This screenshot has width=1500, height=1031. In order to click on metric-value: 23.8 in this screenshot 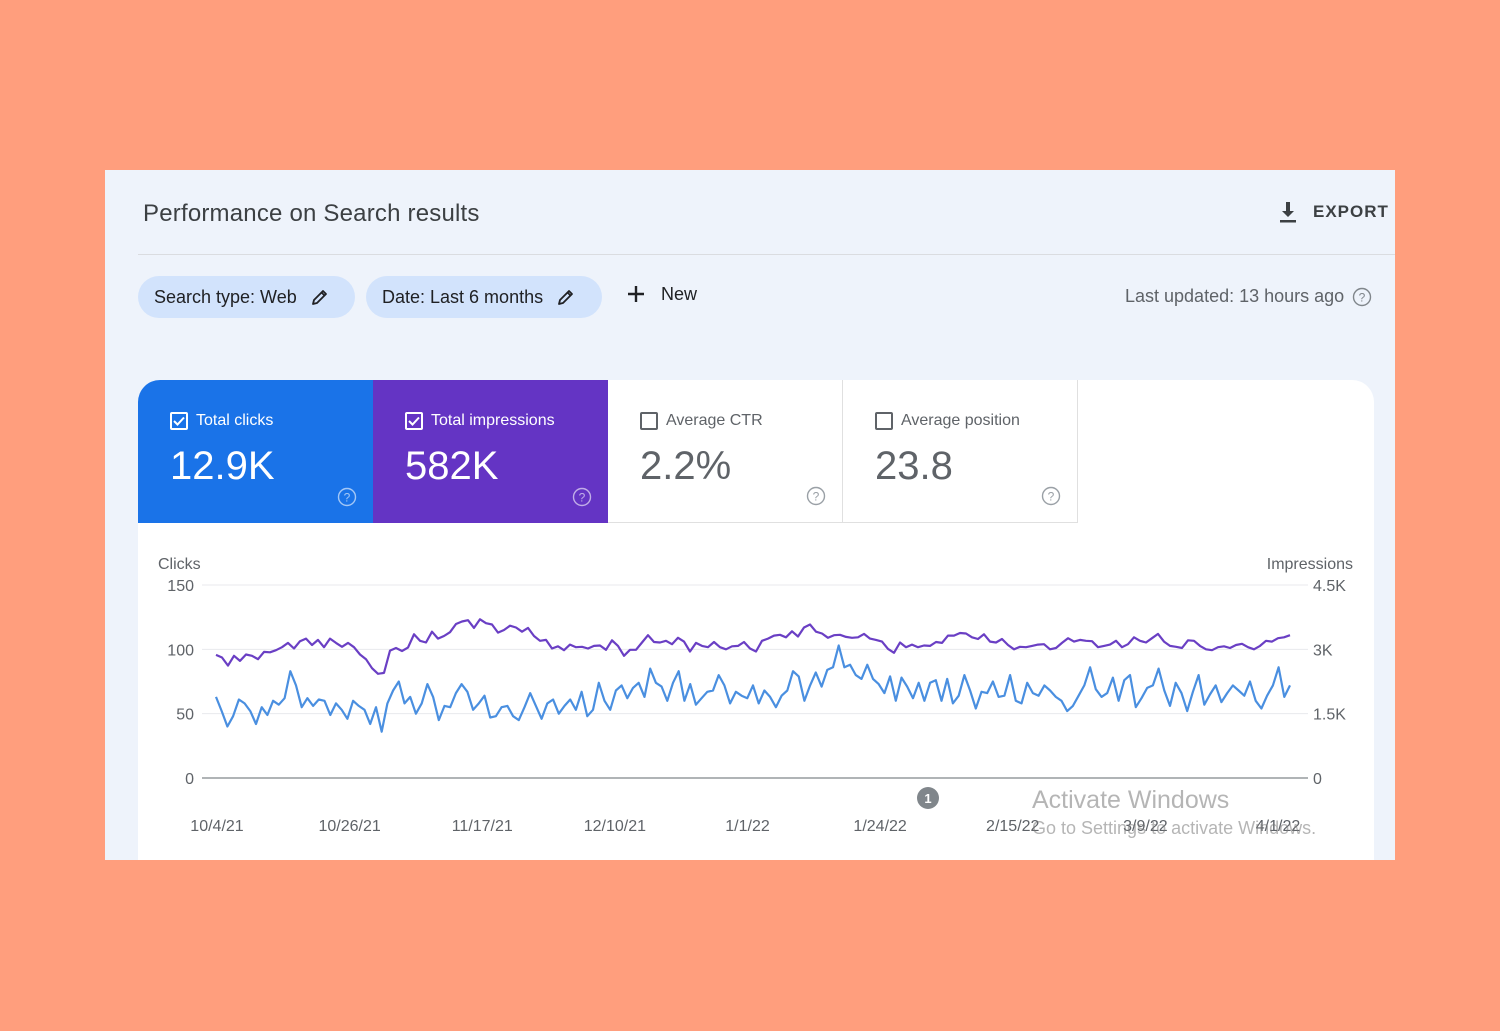, I will do `click(914, 466)`.